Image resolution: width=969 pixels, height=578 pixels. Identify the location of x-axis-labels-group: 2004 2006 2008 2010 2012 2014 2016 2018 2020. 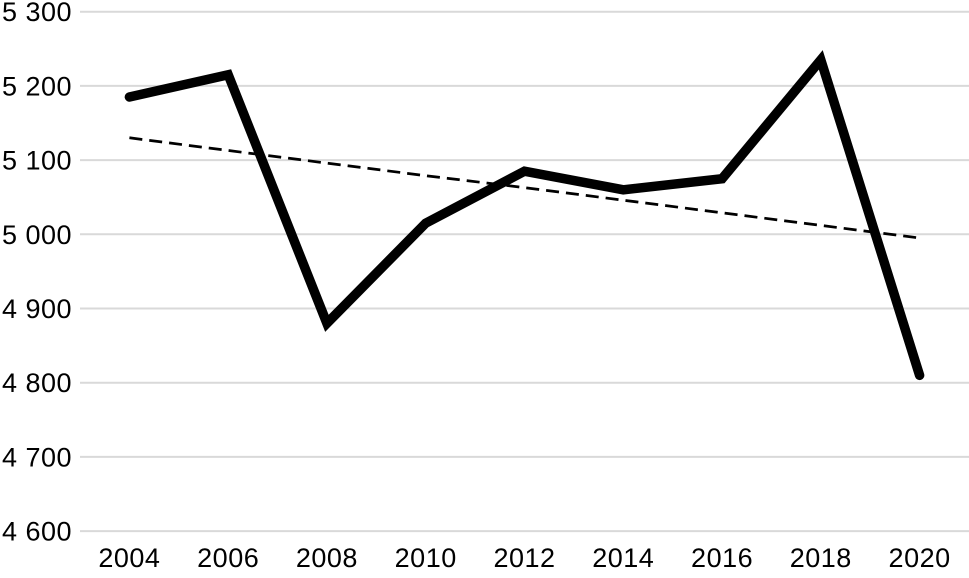
(524, 558).